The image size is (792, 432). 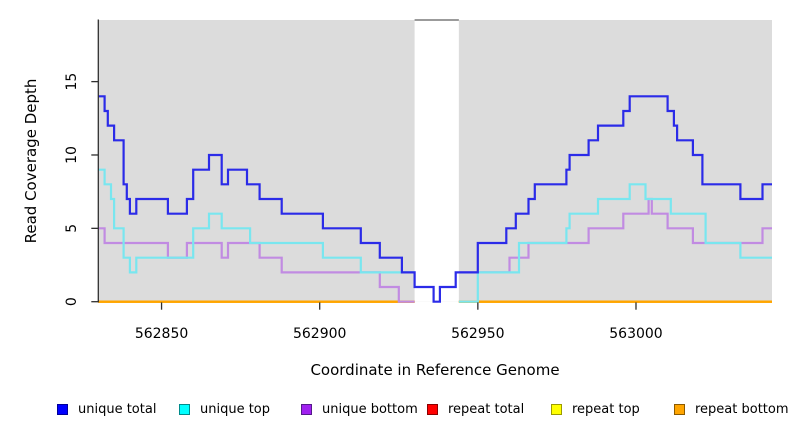 What do you see at coordinates (319, 334) in the screenshot?
I see `x-tick-label: 562900` at bounding box center [319, 334].